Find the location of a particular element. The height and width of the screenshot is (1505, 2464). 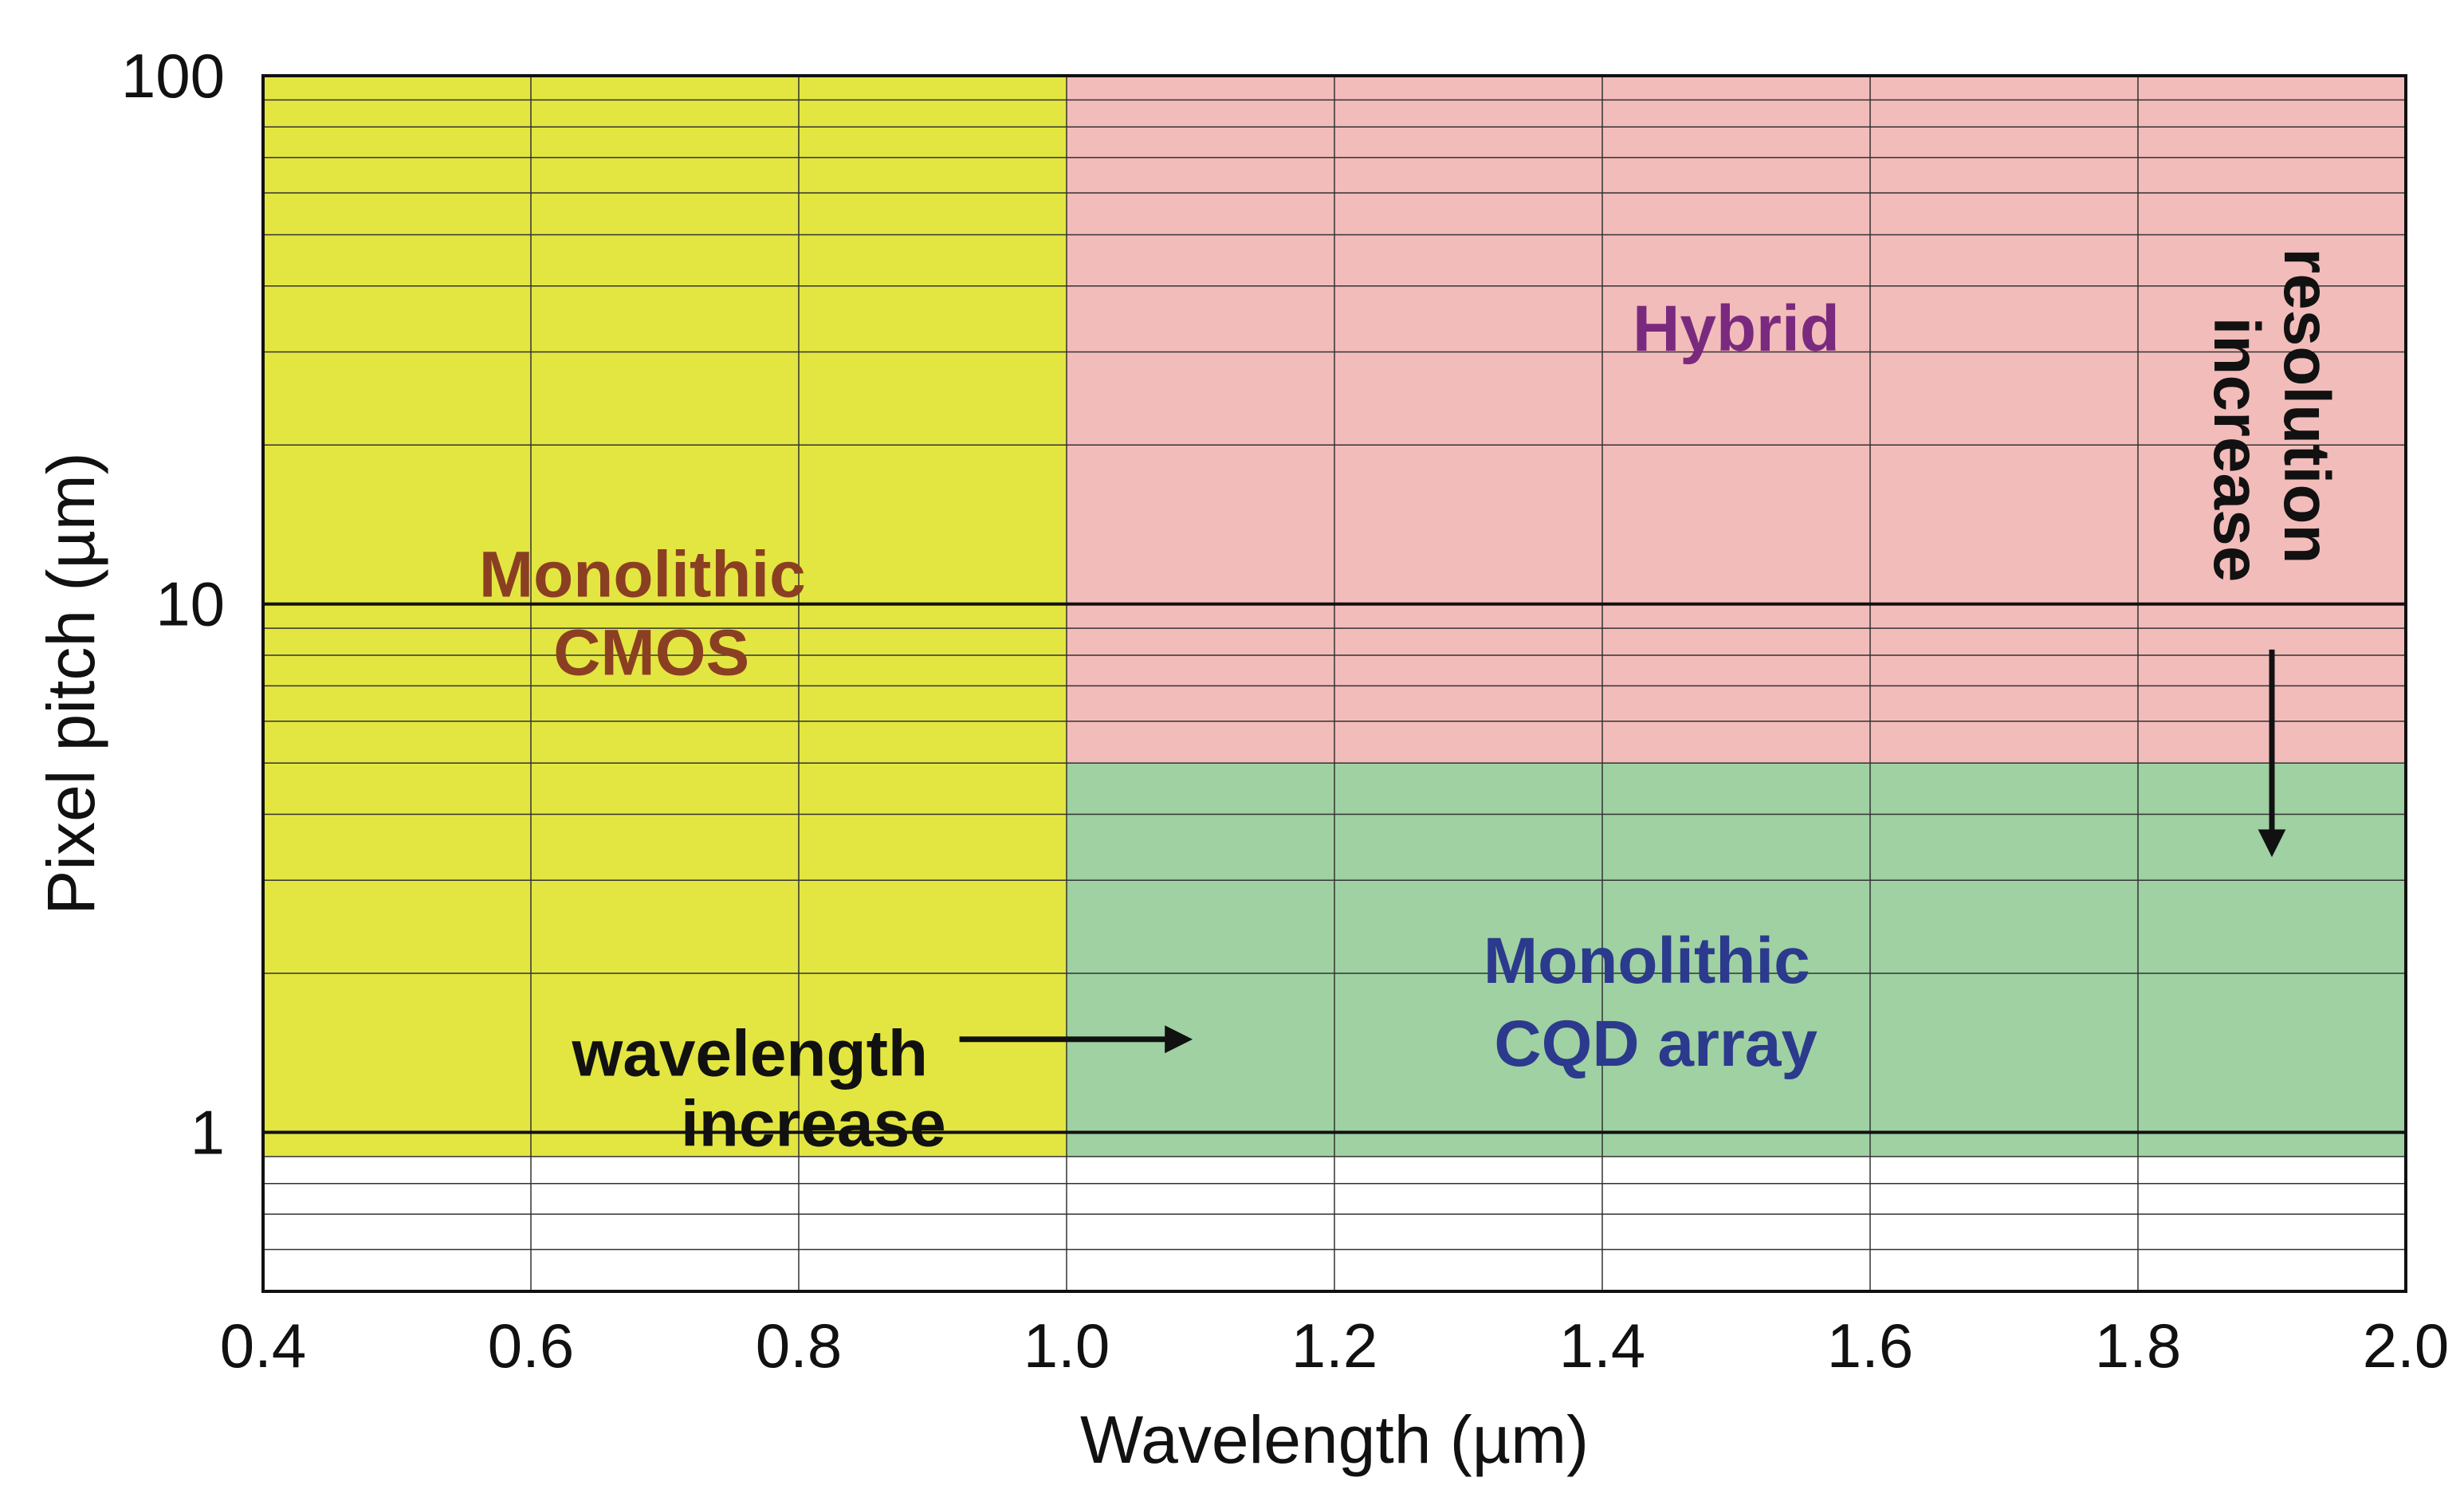

y-tick-label: 1 is located at coordinates (208, 1132).